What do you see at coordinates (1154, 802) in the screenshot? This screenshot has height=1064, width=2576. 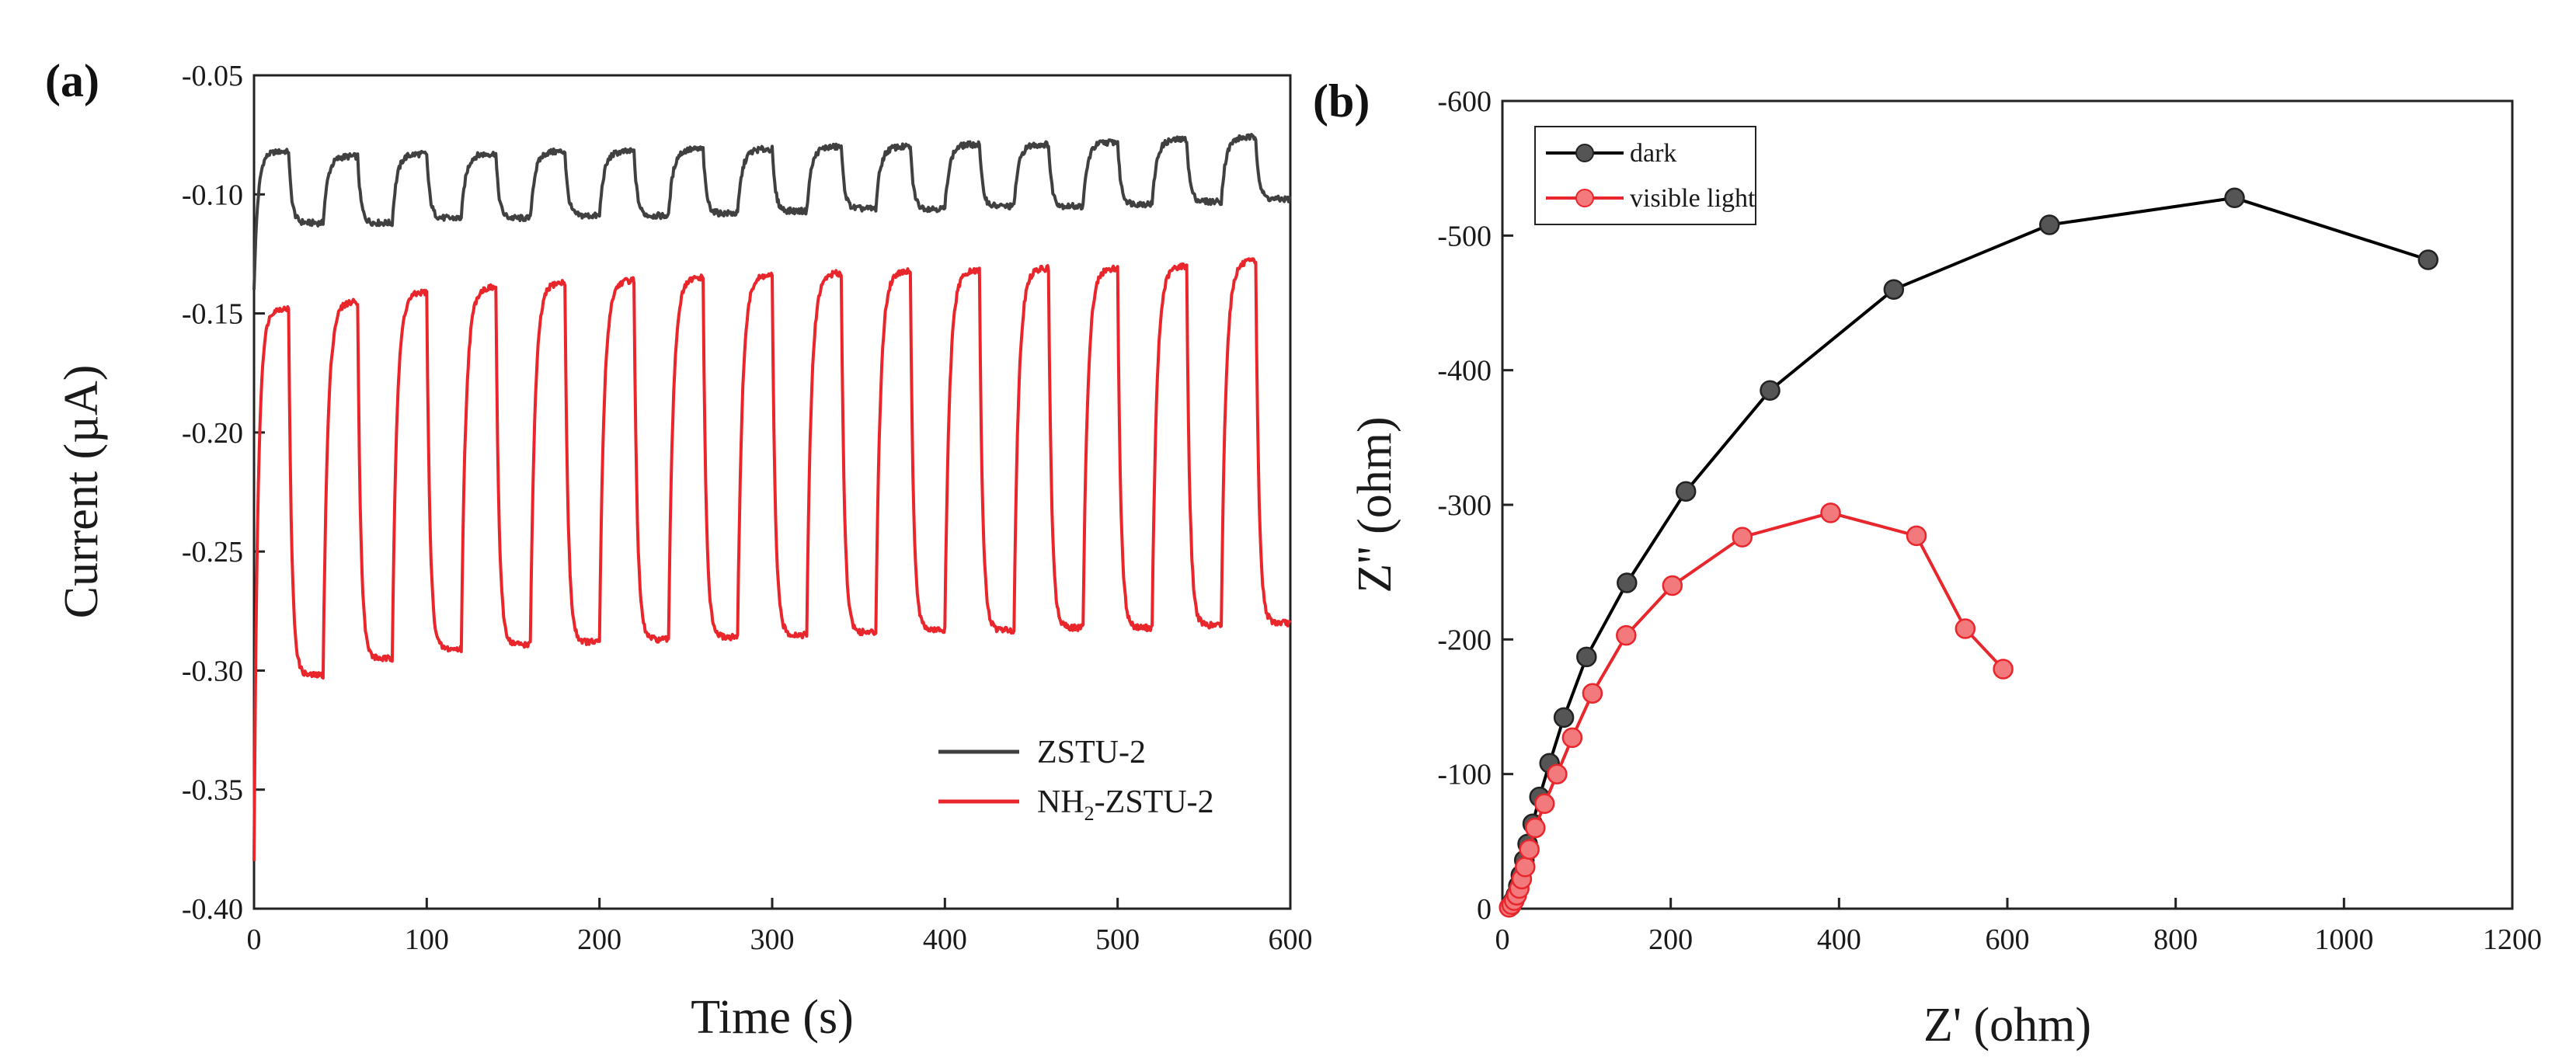 I see `legend-nh2-suffix: -ZSTU-2` at bounding box center [1154, 802].